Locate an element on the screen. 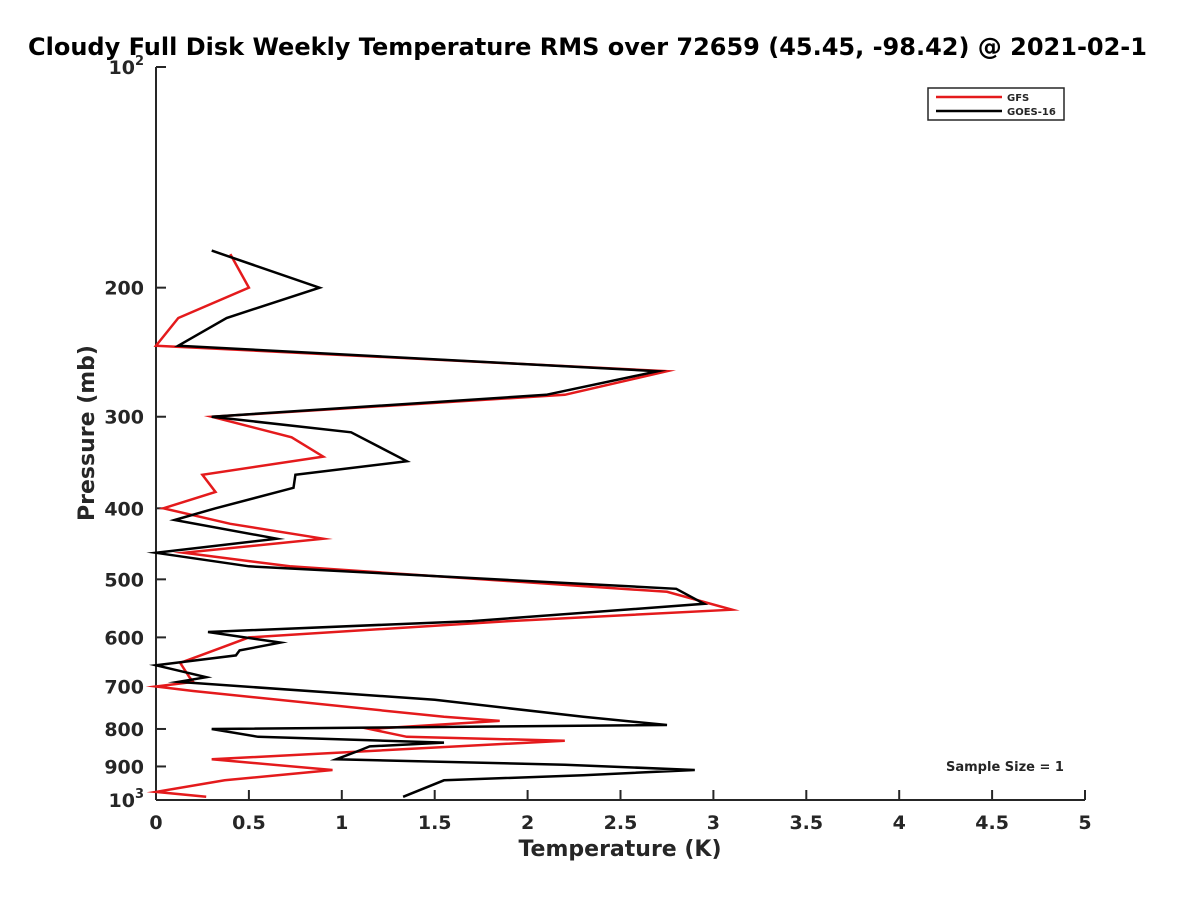 The height and width of the screenshot is (900, 1200). y-tick-exponent: 2 is located at coordinates (139, 61).